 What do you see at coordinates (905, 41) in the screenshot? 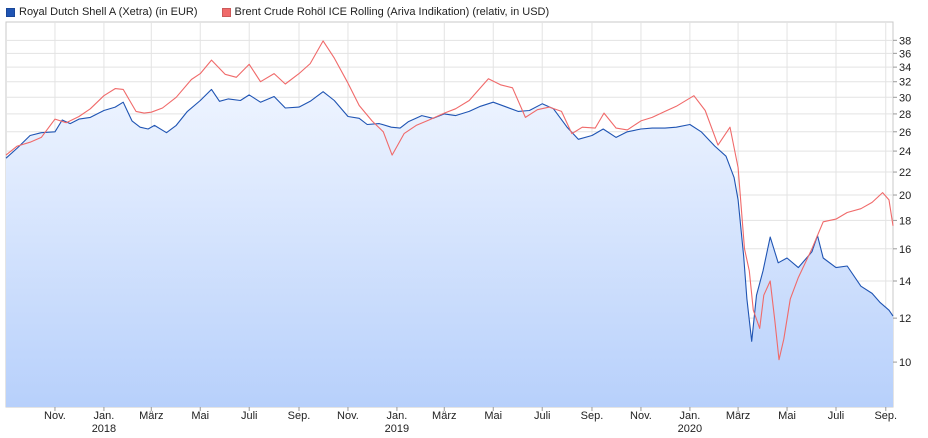
I see `y-tick-label: 38` at bounding box center [905, 41].